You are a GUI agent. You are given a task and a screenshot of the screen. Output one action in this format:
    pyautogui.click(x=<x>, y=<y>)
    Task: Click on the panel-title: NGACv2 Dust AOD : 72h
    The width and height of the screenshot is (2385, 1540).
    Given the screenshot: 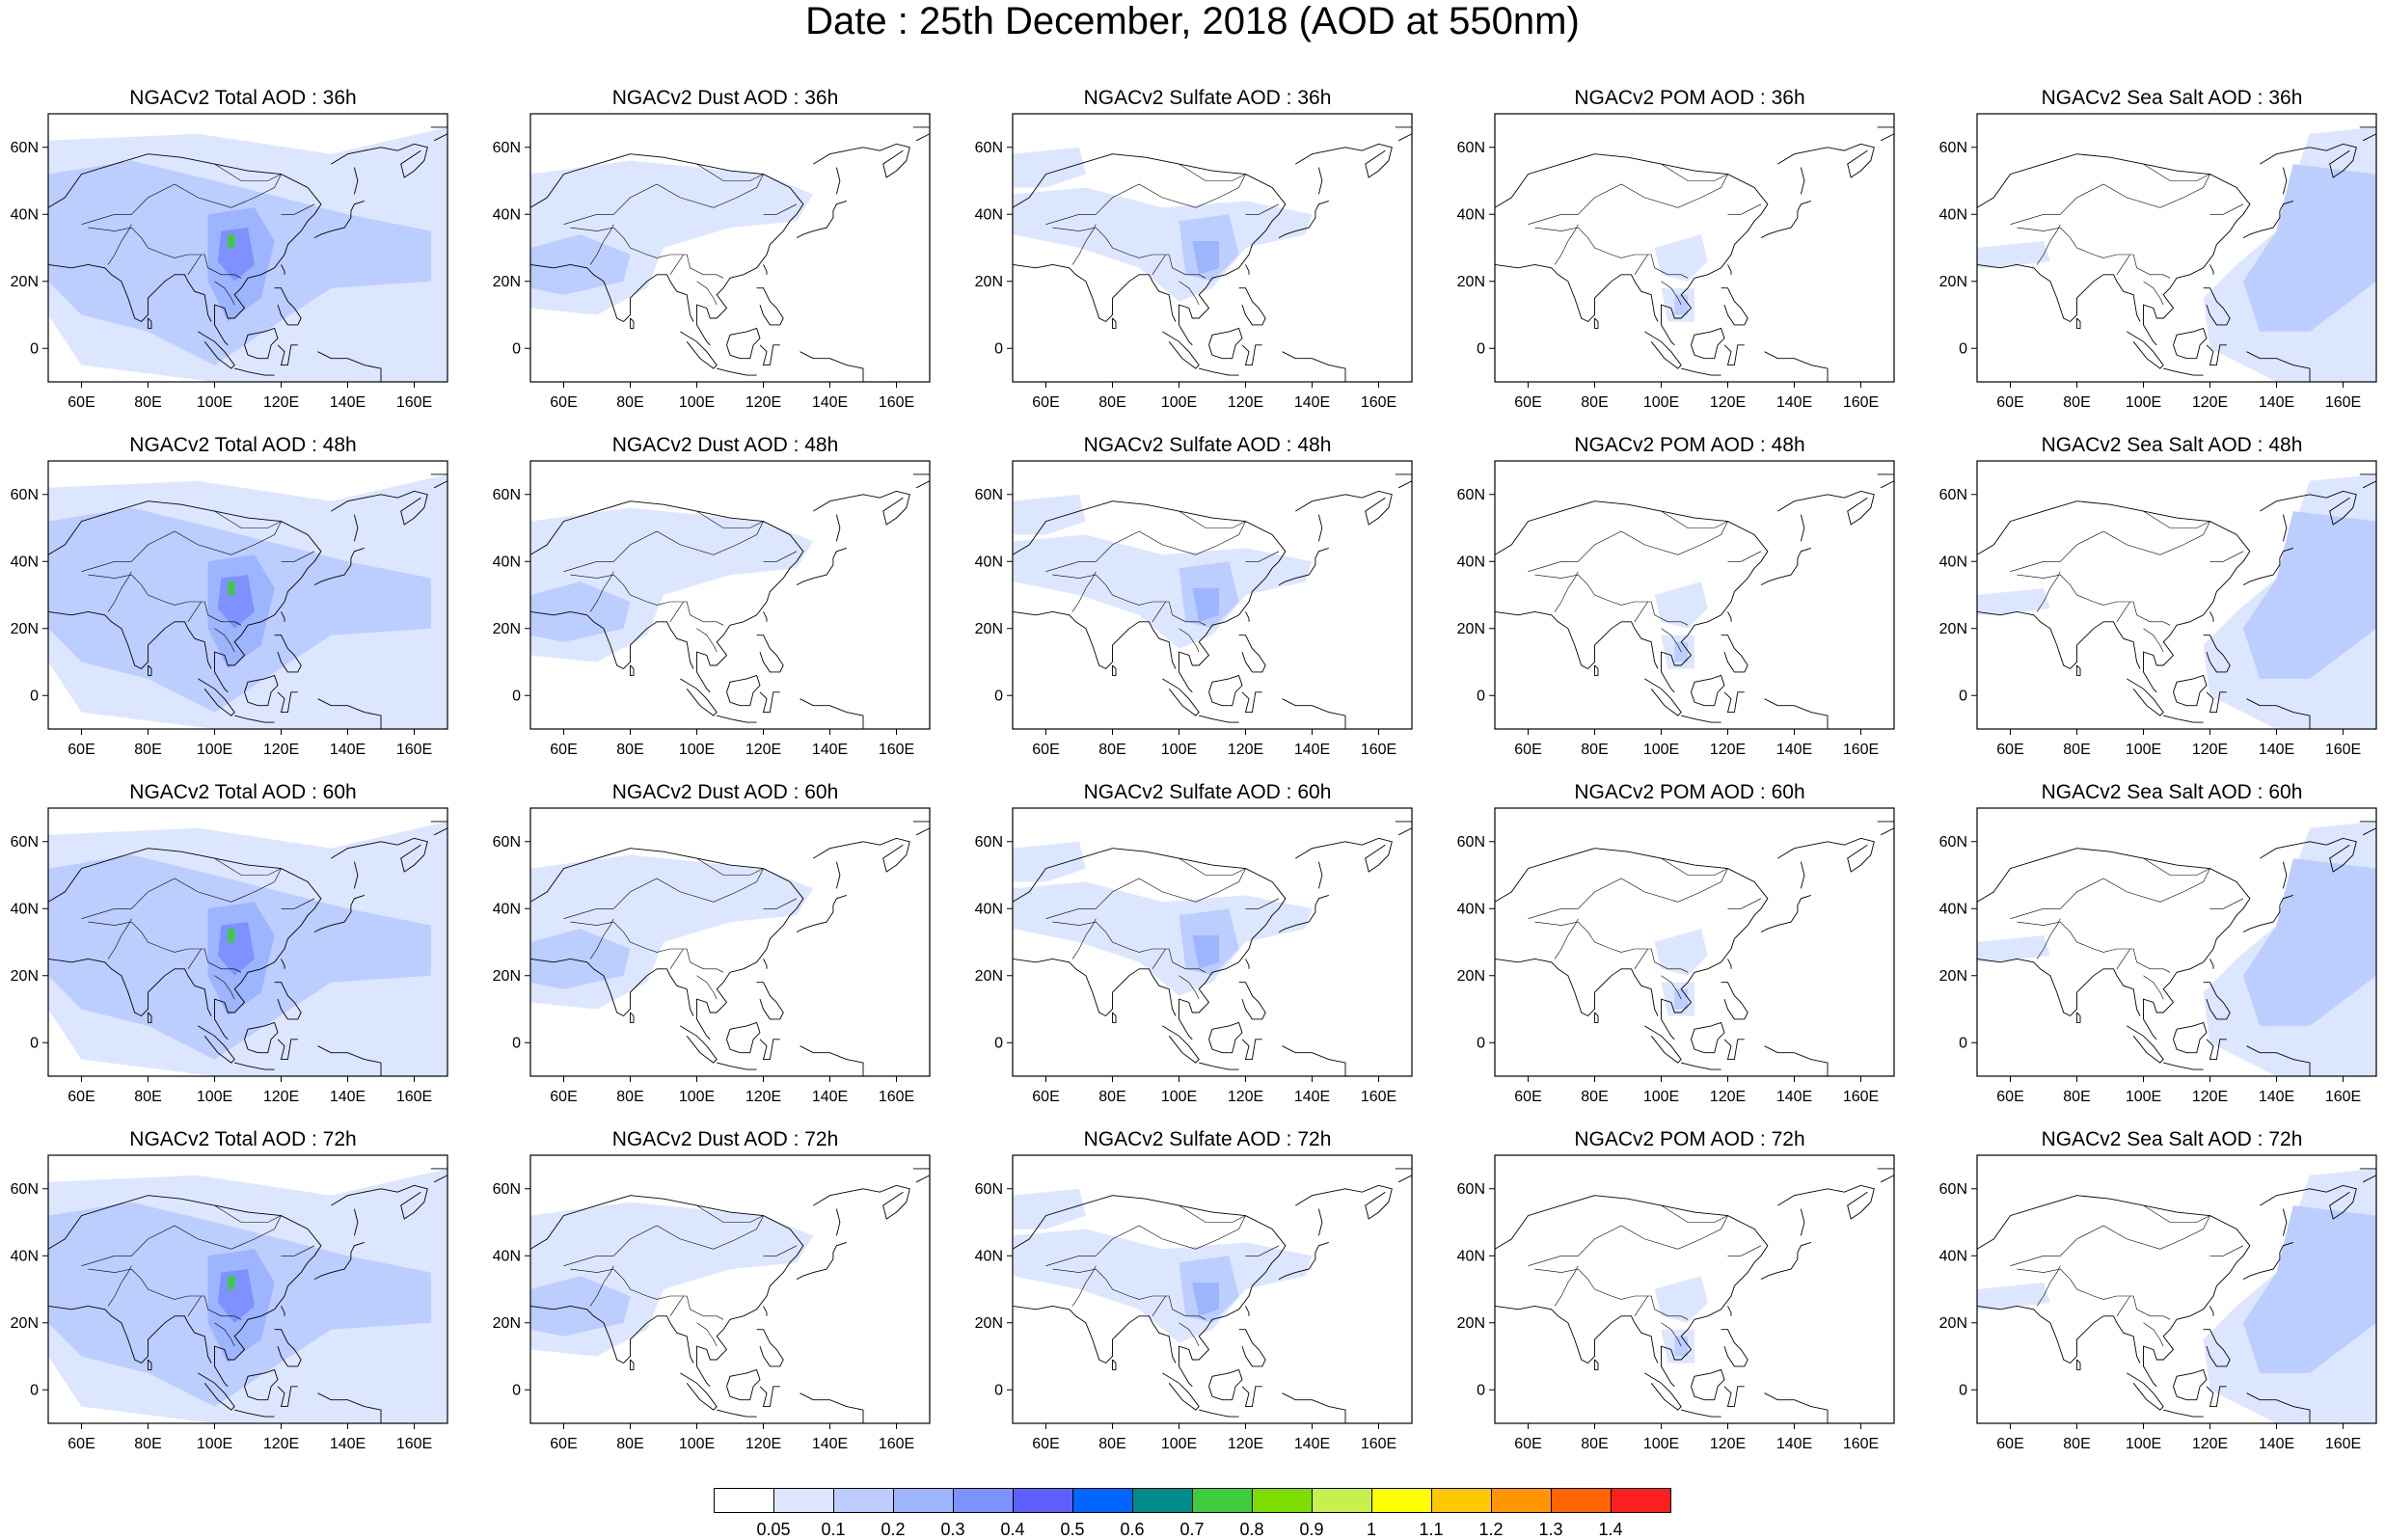 What is the action you would take?
    pyautogui.click(x=725, y=1139)
    